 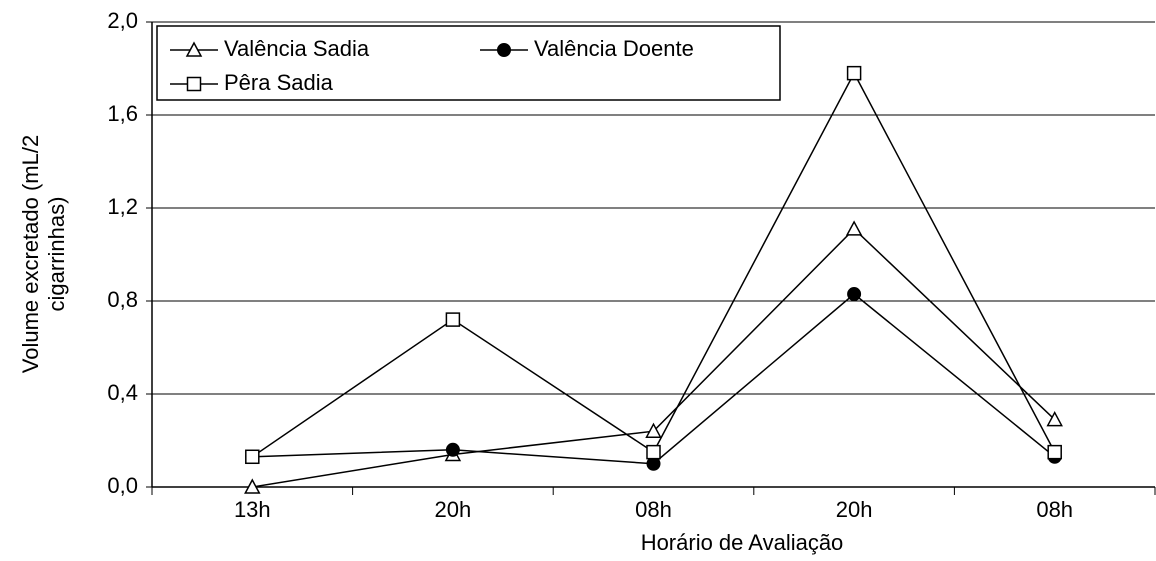 I want to click on y-tick-label: 0,0, so click(x=122, y=485).